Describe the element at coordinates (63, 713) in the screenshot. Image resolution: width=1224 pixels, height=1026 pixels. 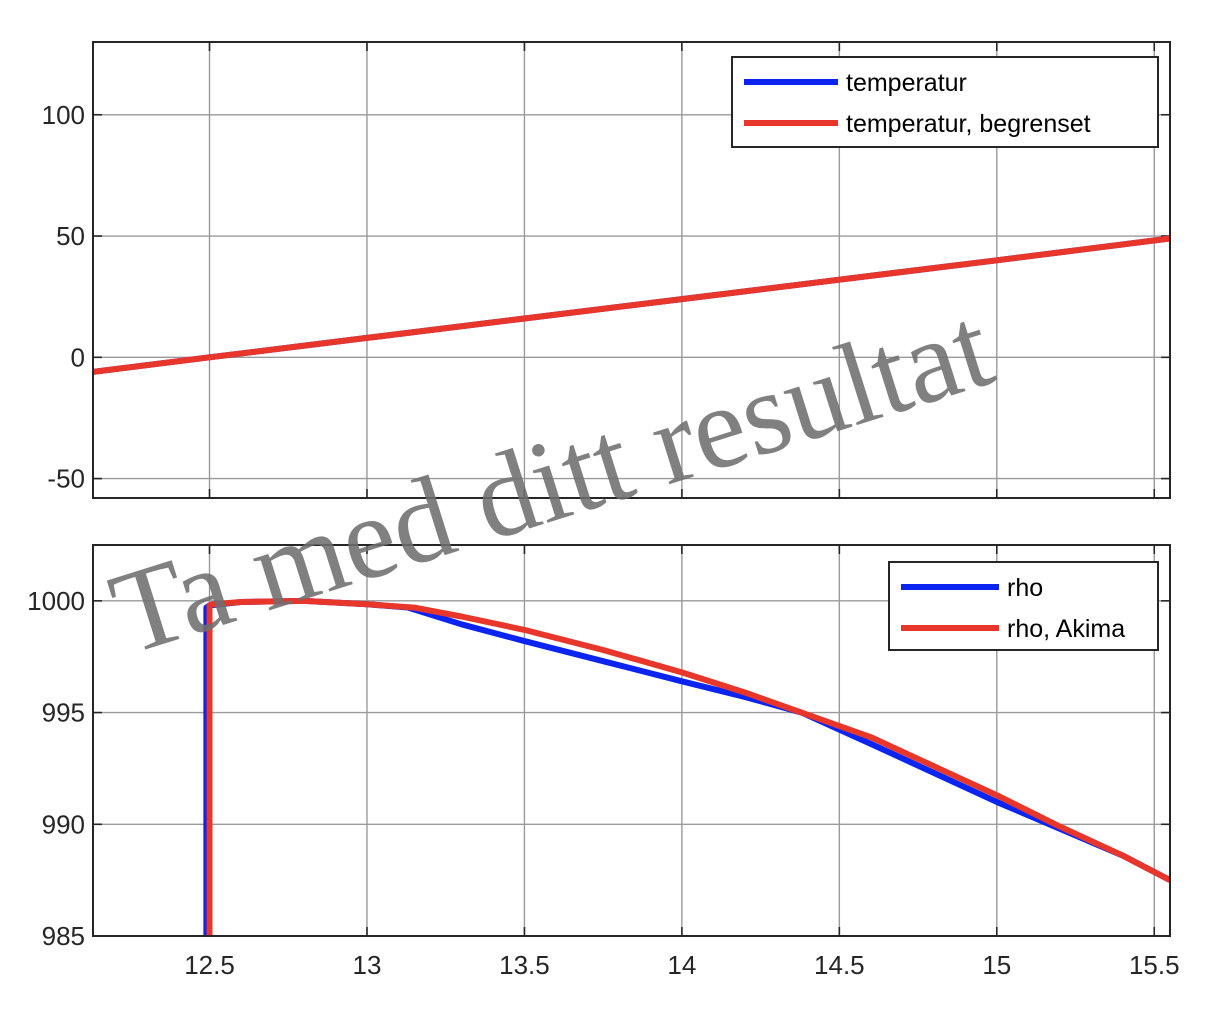
I see `y-tick-label: 995` at that location.